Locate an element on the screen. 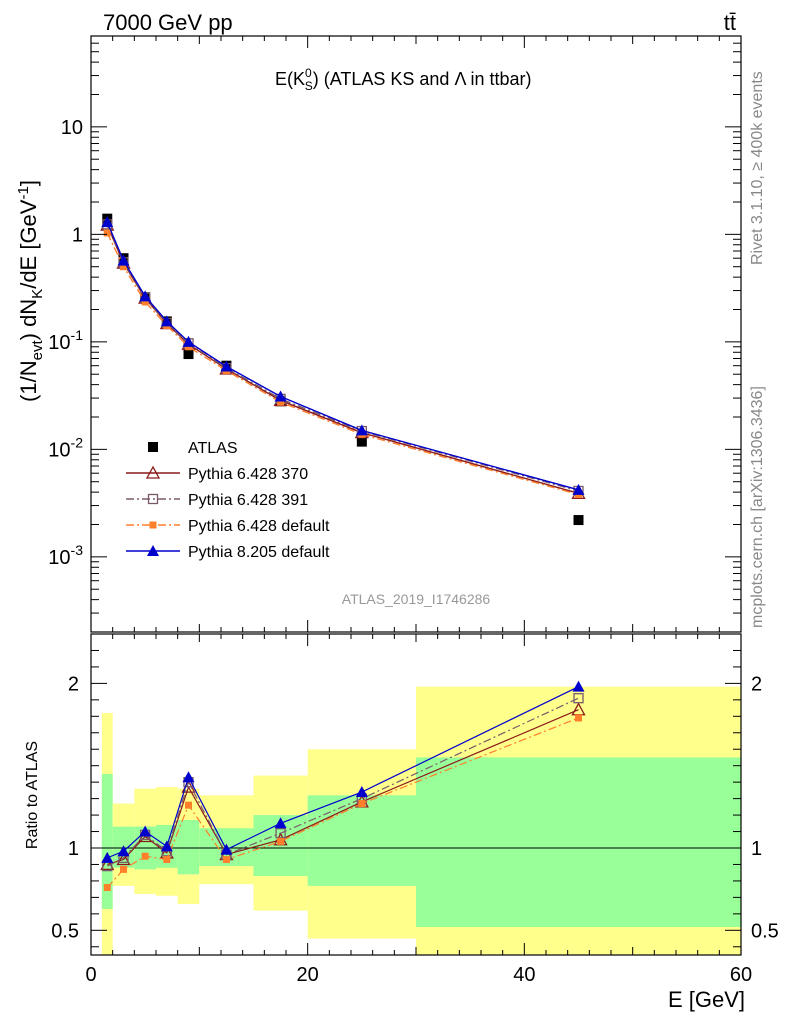 Image resolution: width=786 pixels, height=1024 pixels. analysis-label: ATLAS_2019_I1746286 is located at coordinates (416, 599).